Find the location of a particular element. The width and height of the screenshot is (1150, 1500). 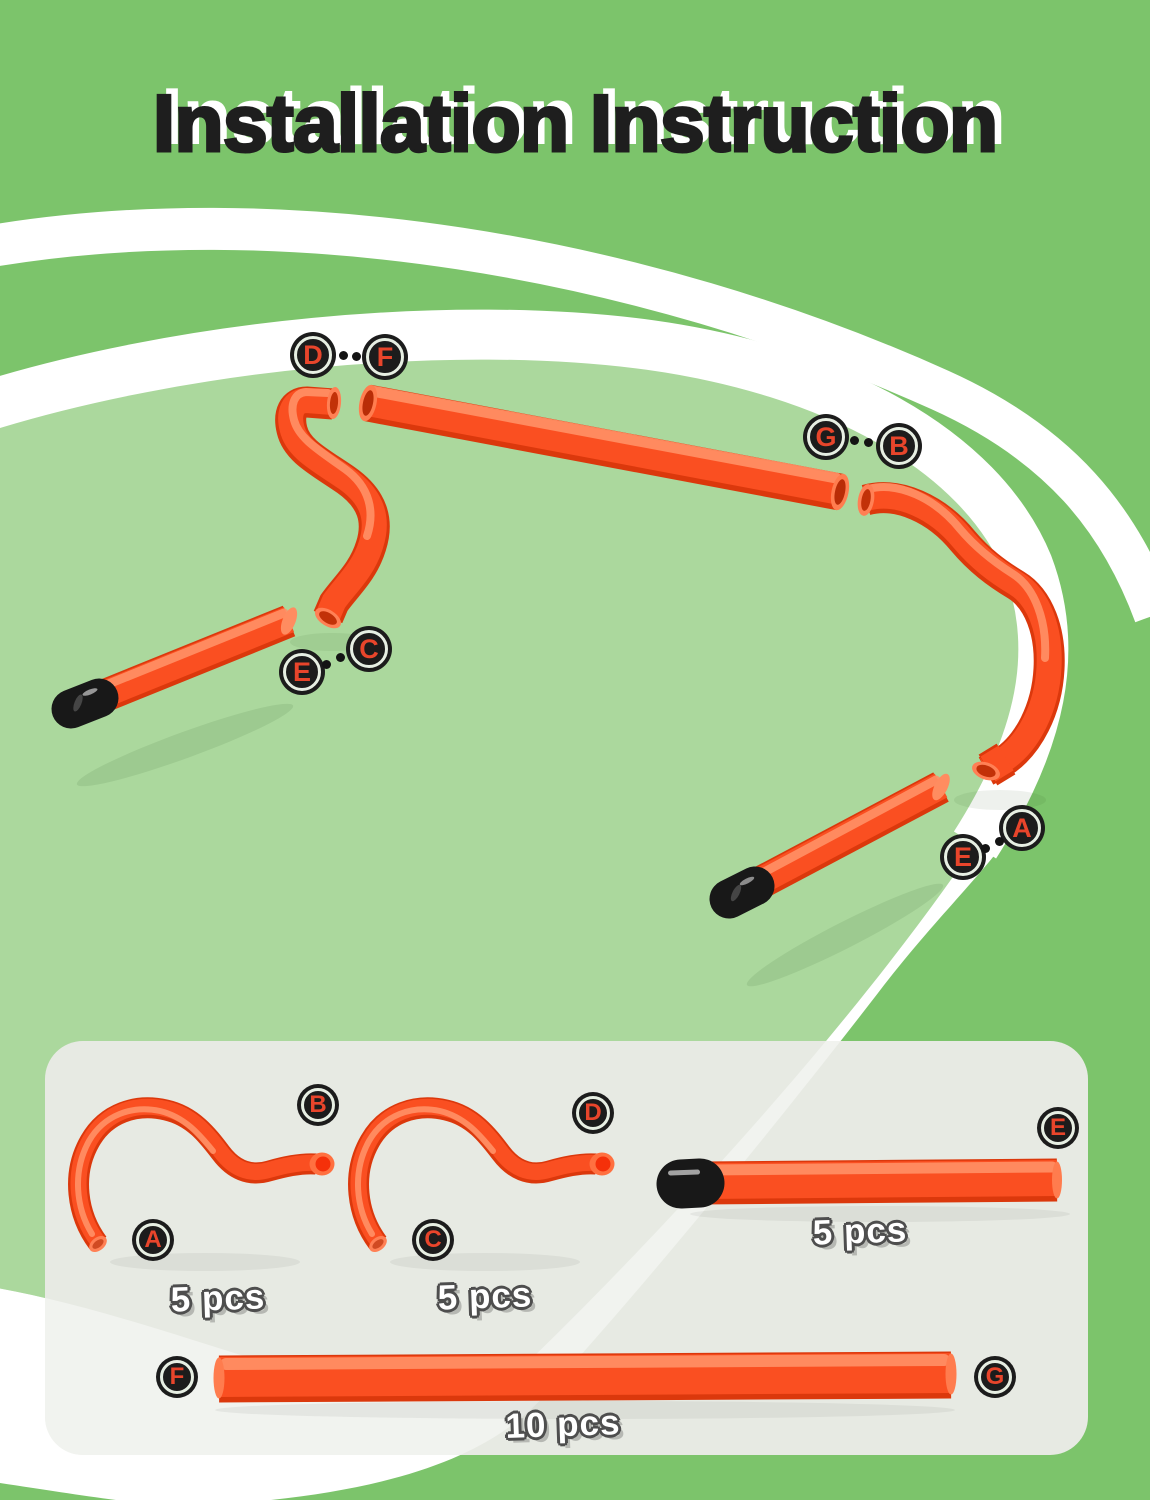

qty-hook-dc: 5 pcs is located at coordinates (485, 1296).